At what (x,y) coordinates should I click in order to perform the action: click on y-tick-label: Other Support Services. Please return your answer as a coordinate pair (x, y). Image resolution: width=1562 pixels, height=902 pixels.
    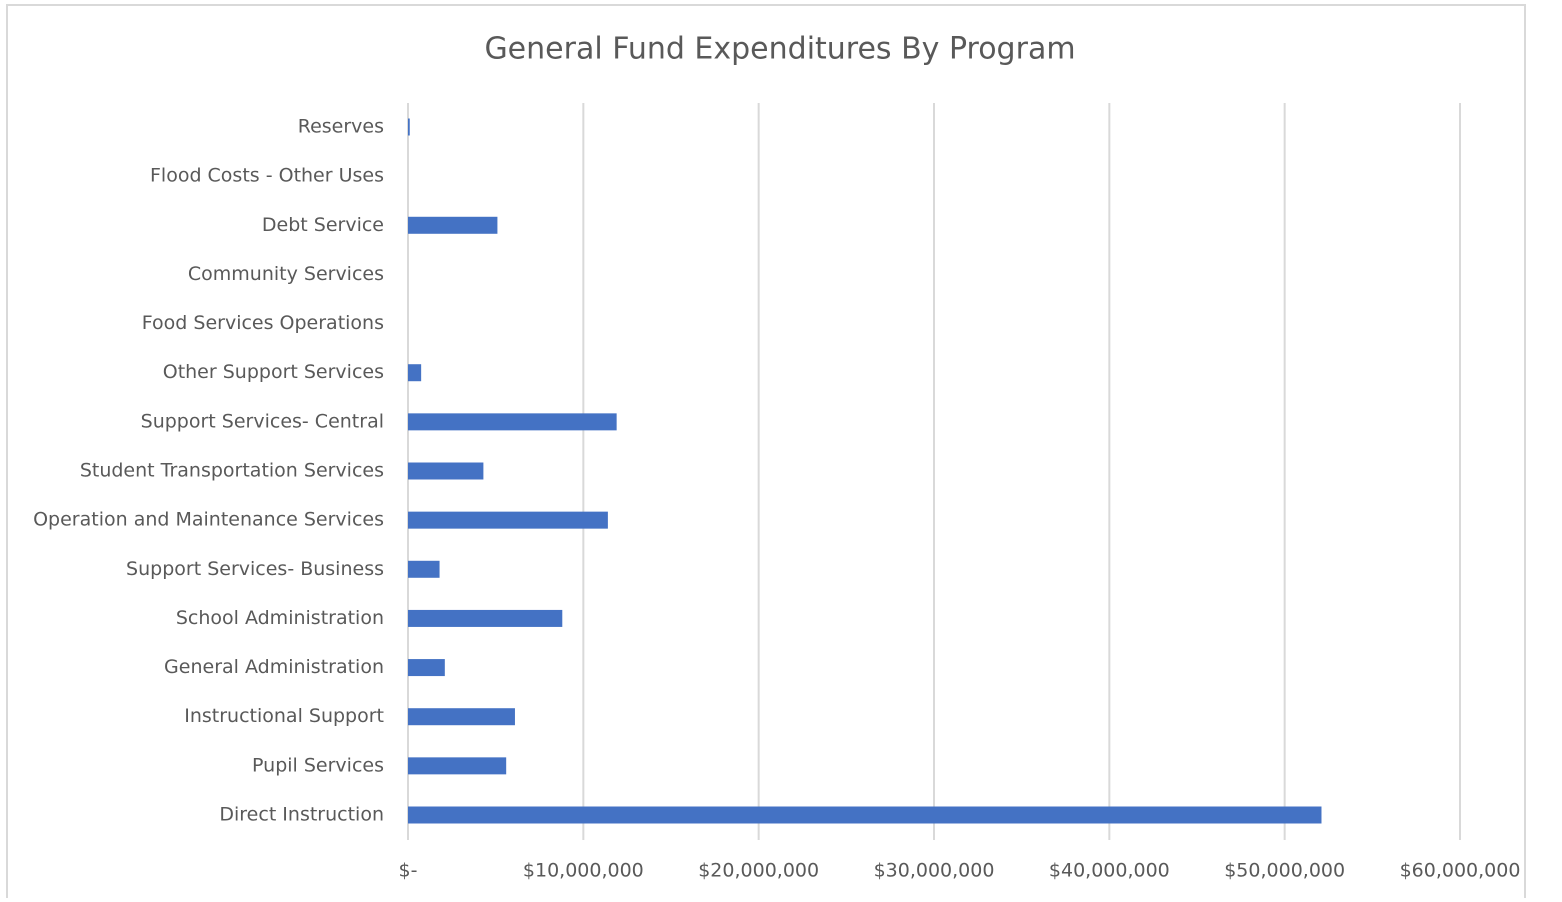
    Looking at the image, I should click on (273, 372).